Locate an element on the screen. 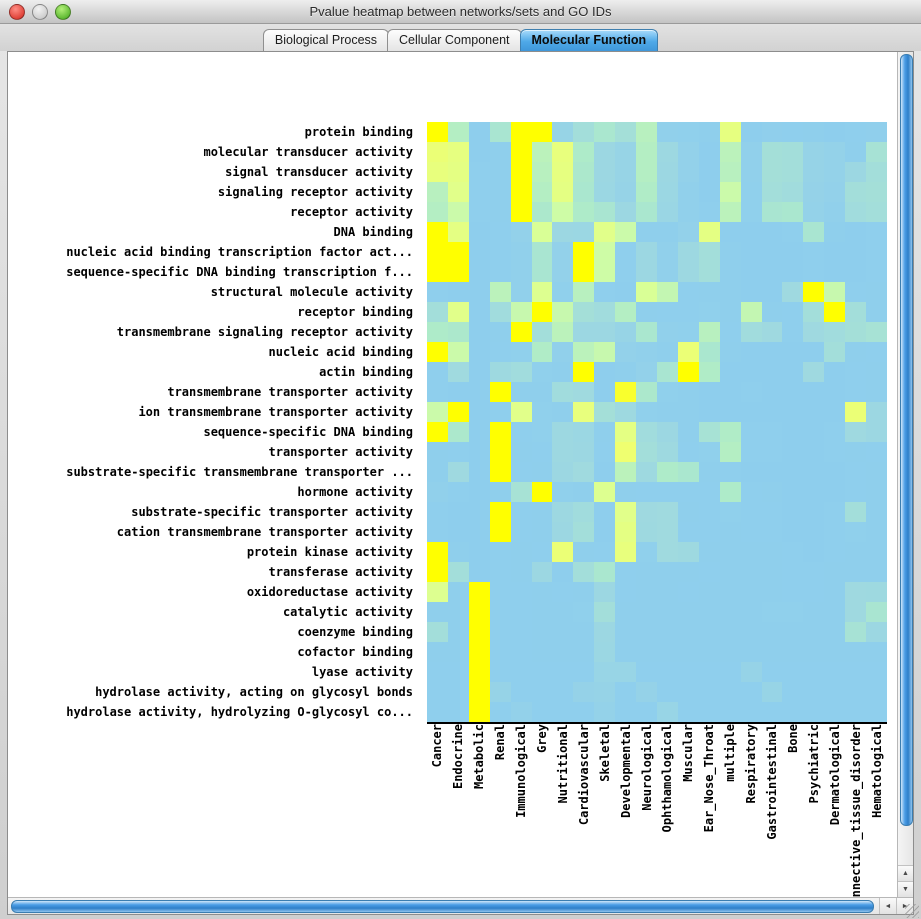  scroll-down-icon: ▼ is located at coordinates (905, 889).